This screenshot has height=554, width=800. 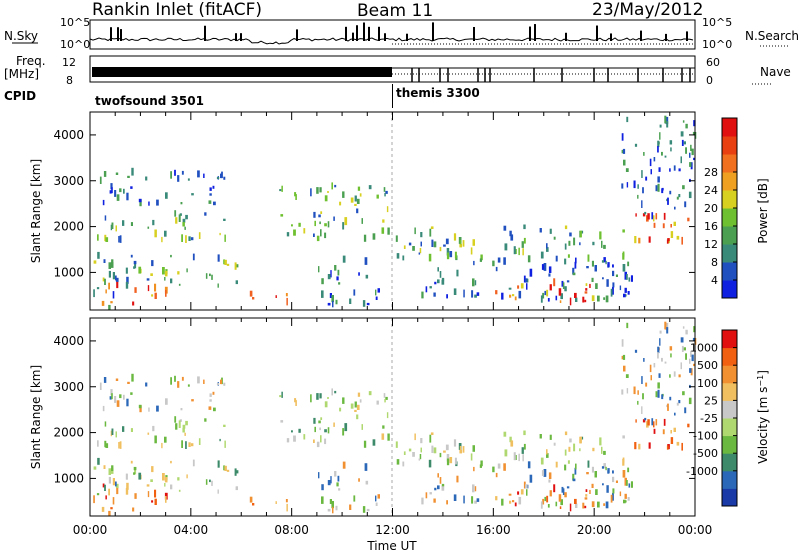 I want to click on colorbar-tick-label: 100, so click(x=707, y=383).